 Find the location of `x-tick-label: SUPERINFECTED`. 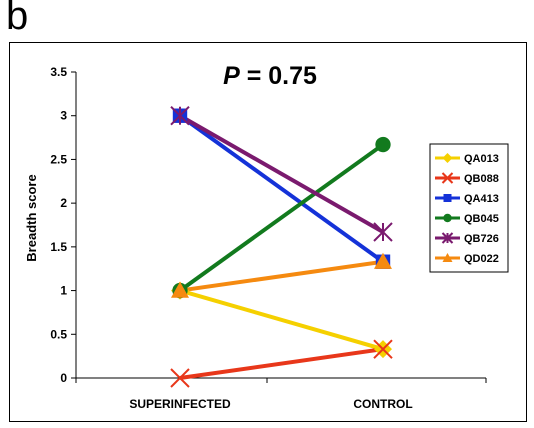

x-tick-label: SUPERINFECTED is located at coordinates (180, 404).